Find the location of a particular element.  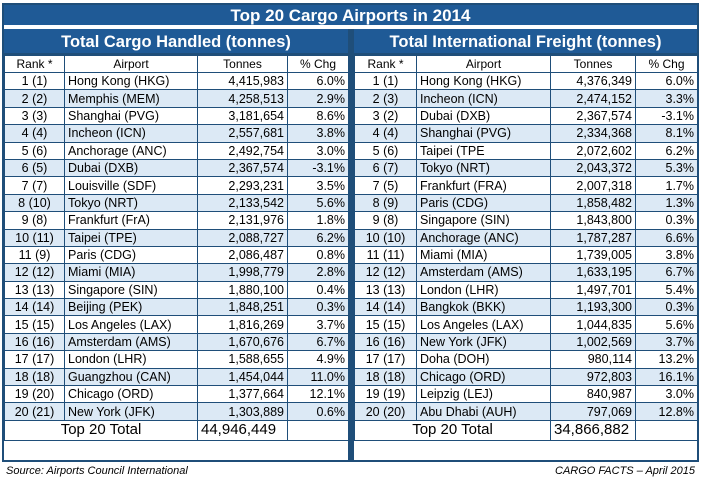

table-row: 16 (16) Amsterdam (AMS) 1,670,676 6.7% is located at coordinates (176, 342).